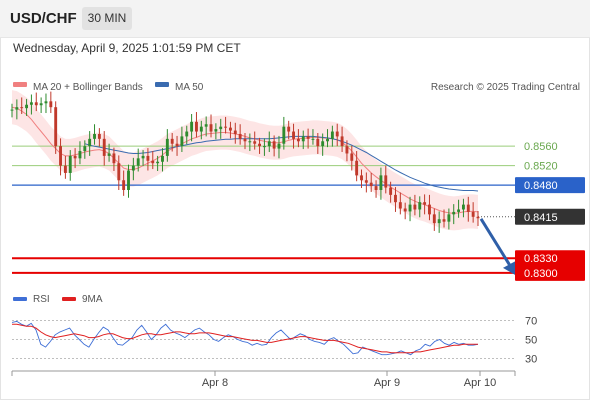  Describe the element at coordinates (505, 87) in the screenshot. I see `credit-label: Research © 2025 Trading Central` at that location.